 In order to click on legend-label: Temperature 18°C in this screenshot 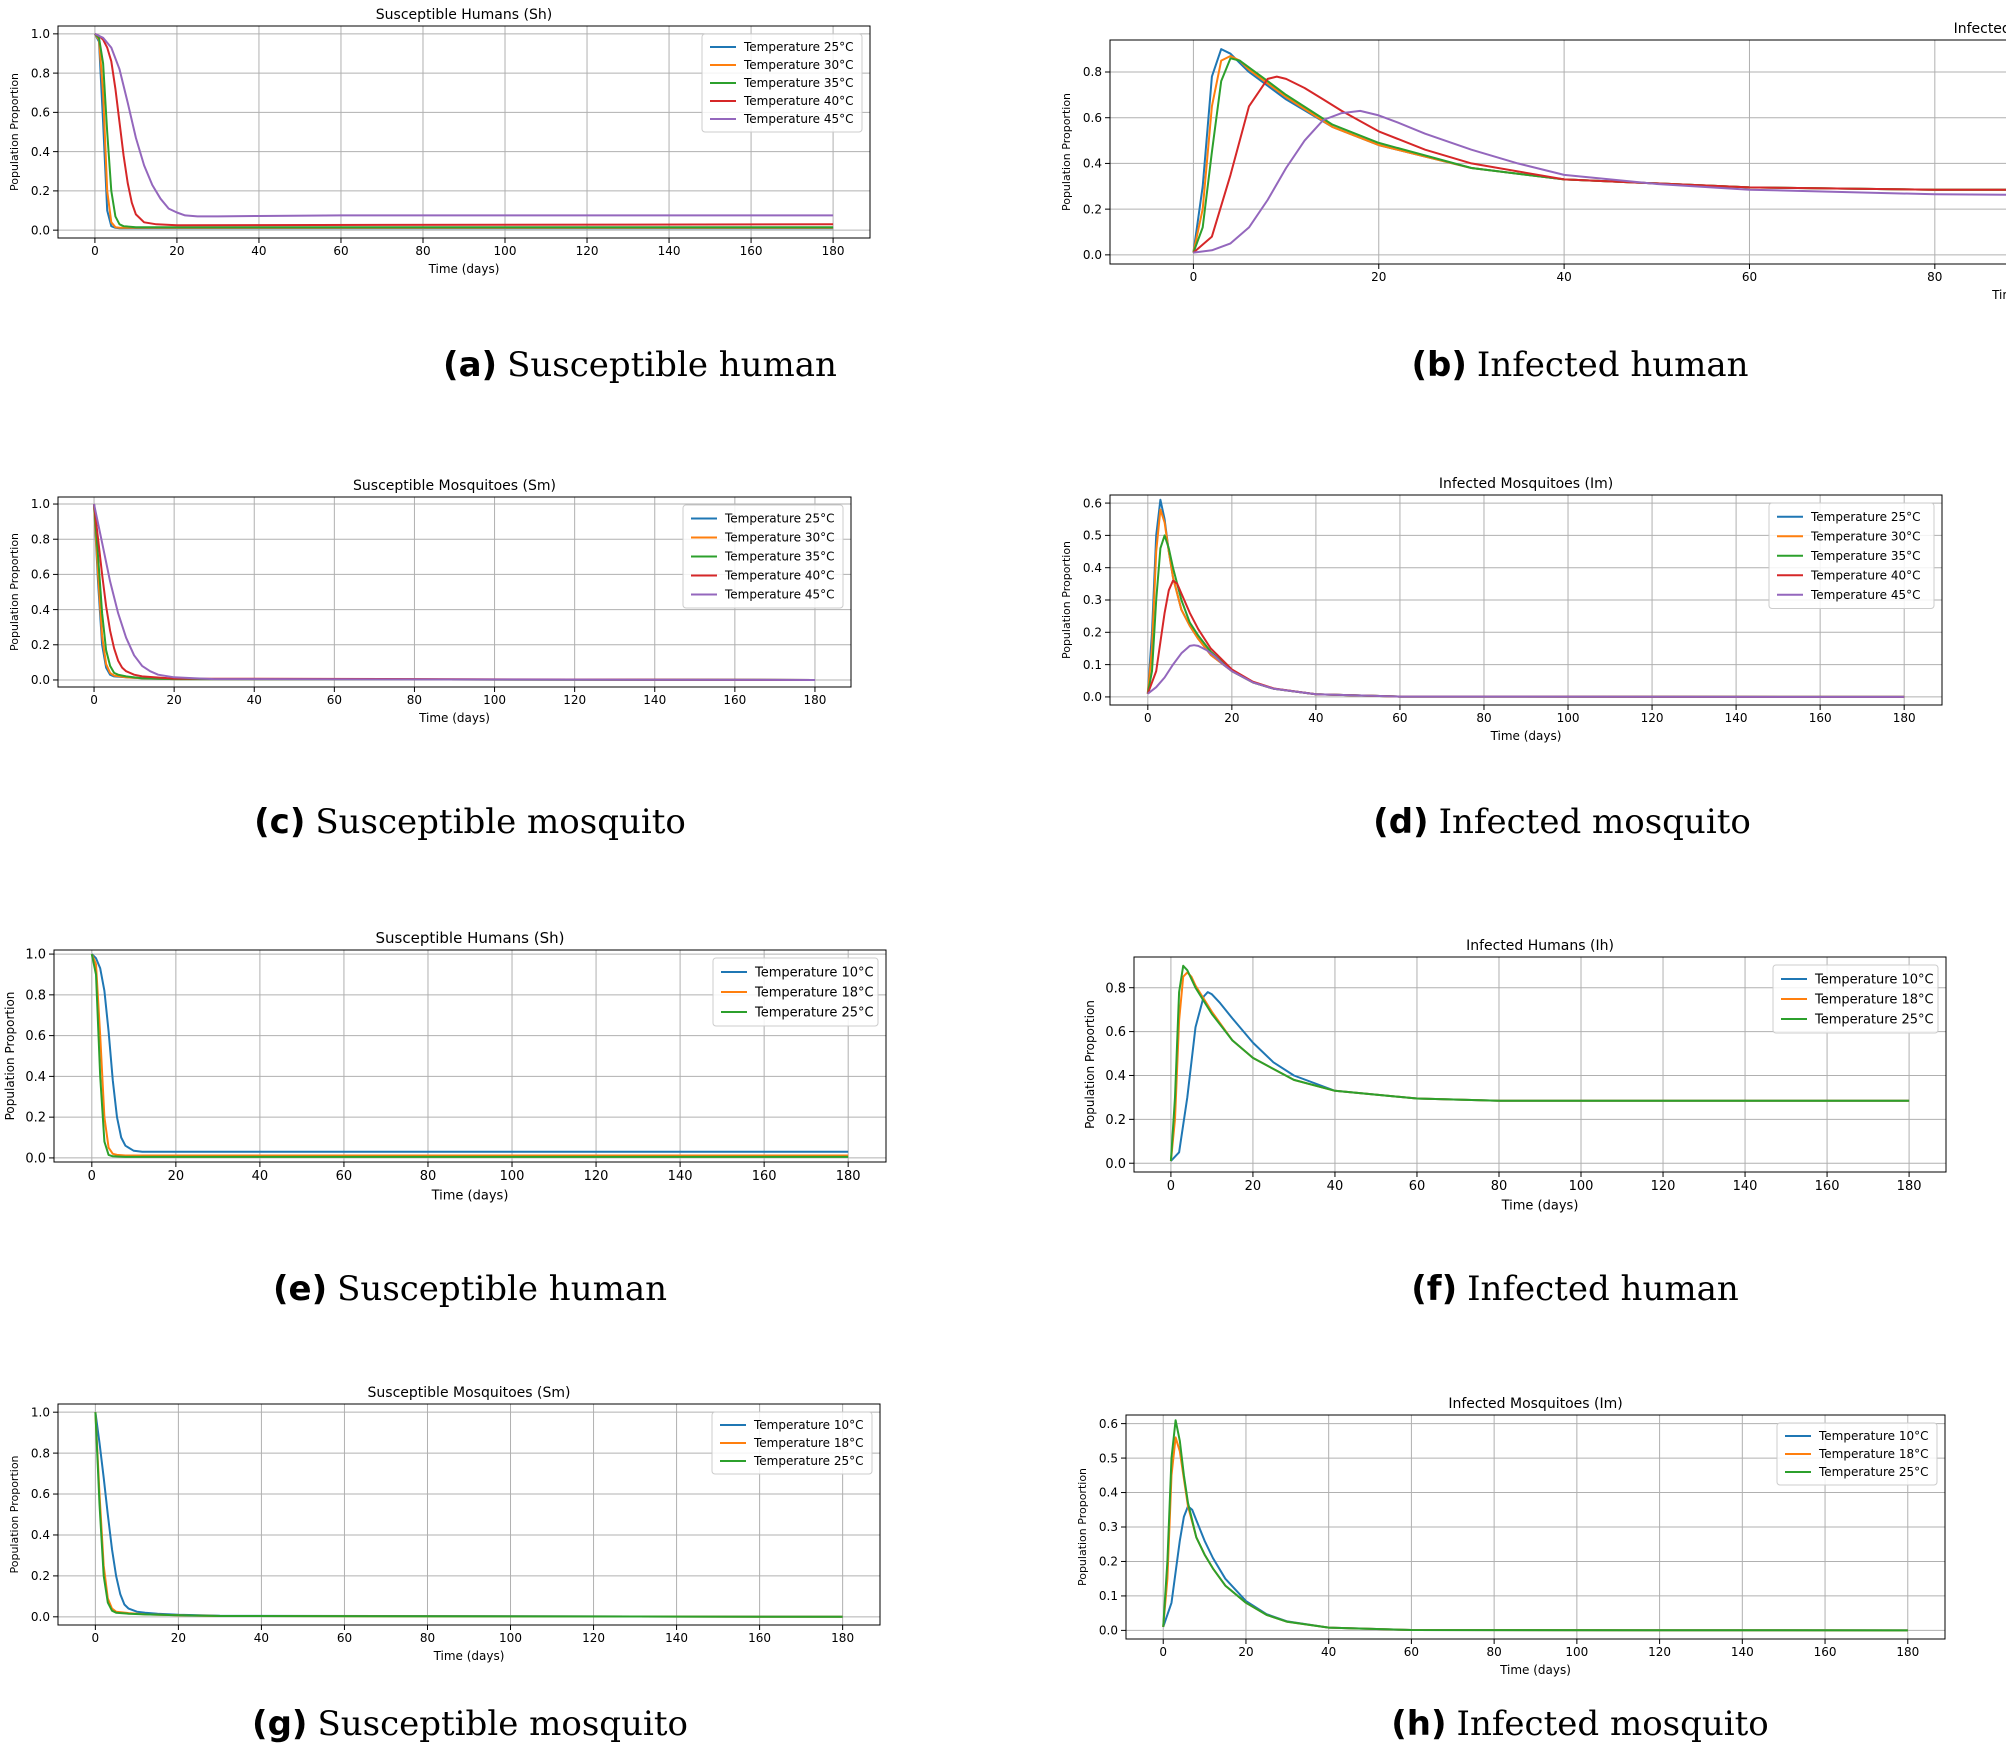, I will do `click(808, 1443)`.